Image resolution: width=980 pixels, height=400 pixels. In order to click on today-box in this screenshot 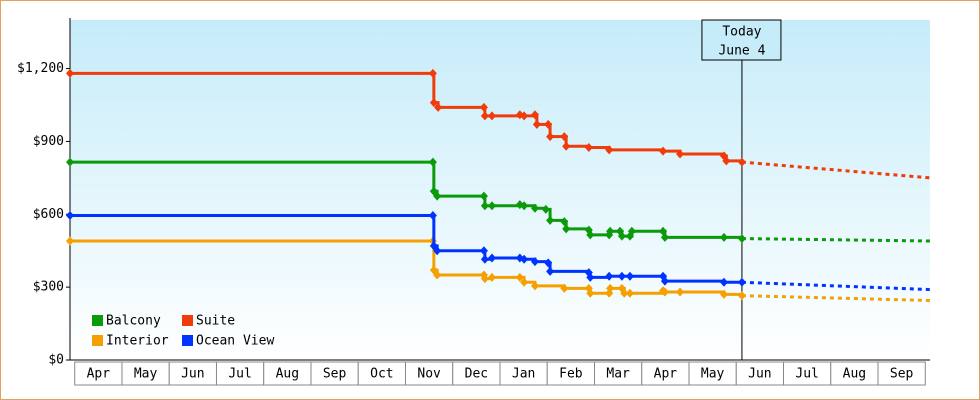, I will do `click(741, 40)`.